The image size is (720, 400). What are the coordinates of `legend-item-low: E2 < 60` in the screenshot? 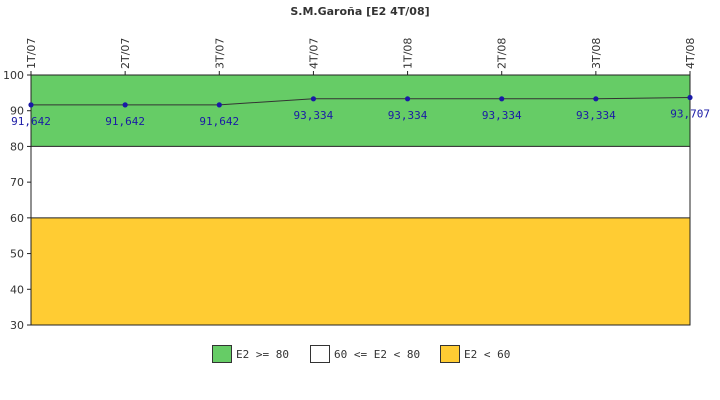 It's located at (475, 354).